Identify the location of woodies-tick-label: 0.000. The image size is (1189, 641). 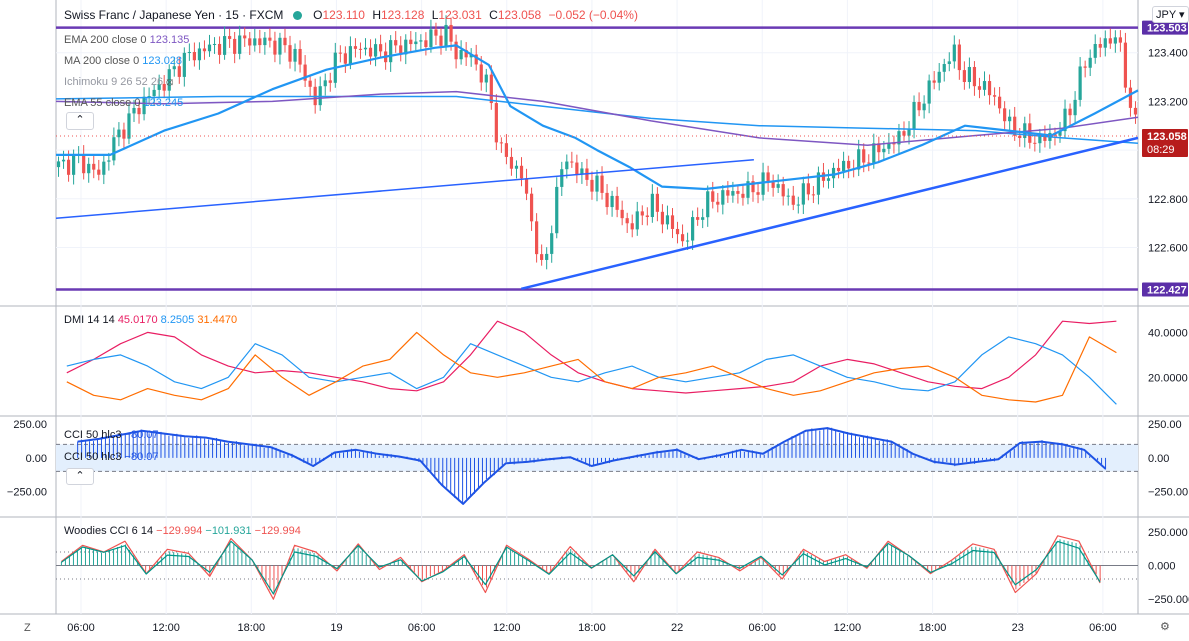
(1162, 567).